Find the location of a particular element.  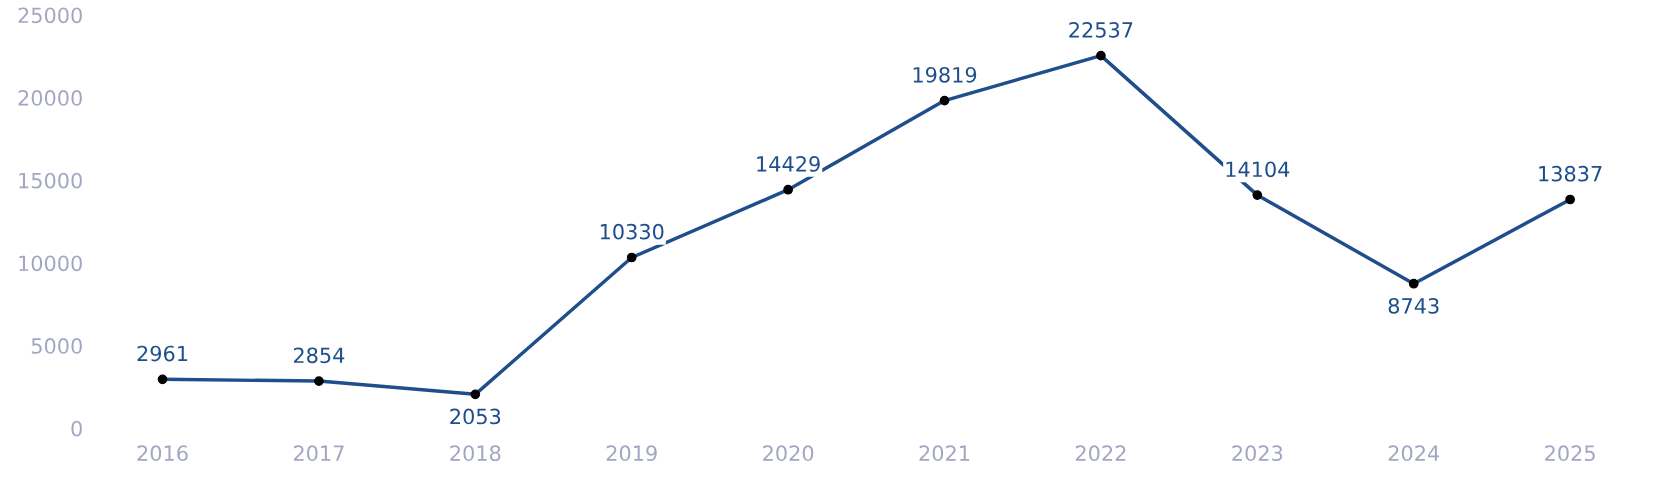

x-tick-label: 2017 is located at coordinates (318, 453).